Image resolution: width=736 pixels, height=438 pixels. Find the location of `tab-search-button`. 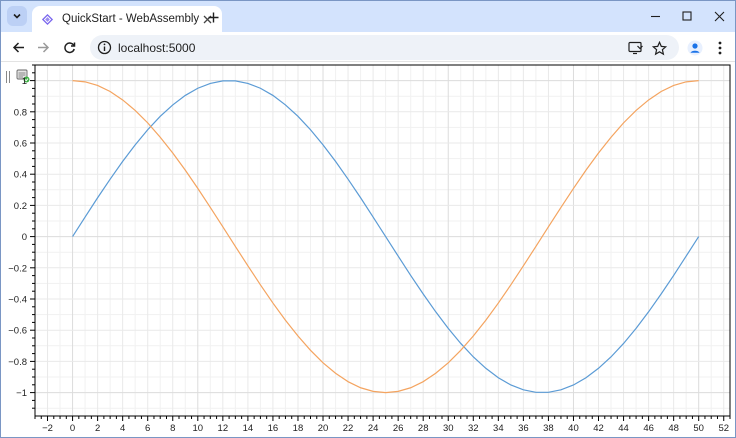

tab-search-button is located at coordinates (17, 16).